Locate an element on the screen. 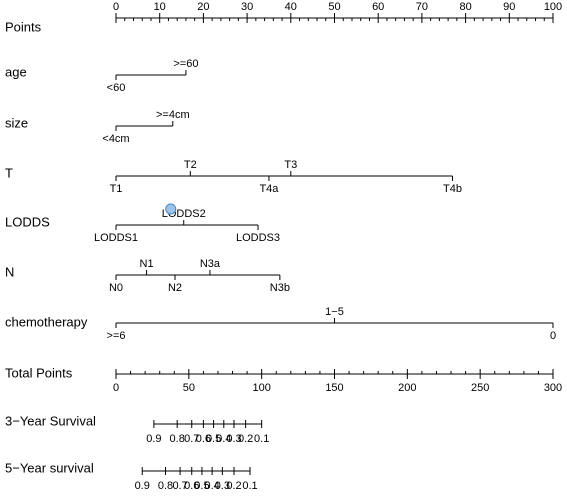 The width and height of the screenshot is (567, 497). row-label-surv5: 5−Year survival is located at coordinates (49, 467).